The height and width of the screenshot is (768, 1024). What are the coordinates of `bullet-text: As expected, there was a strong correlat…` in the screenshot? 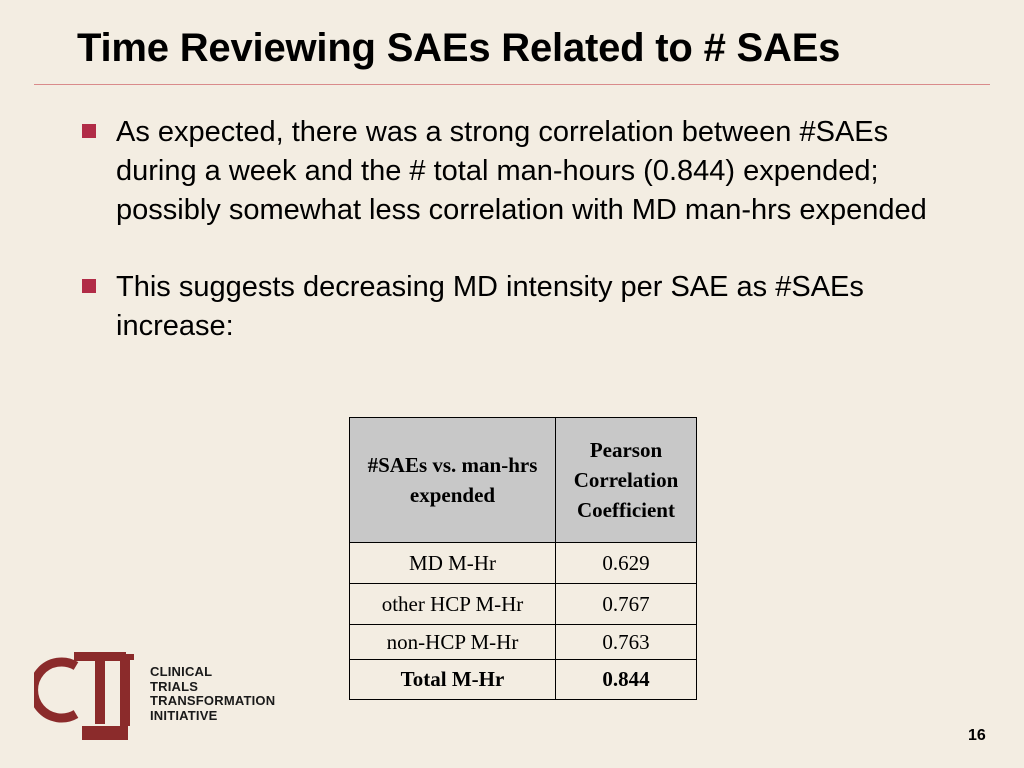 It's located at (521, 171).